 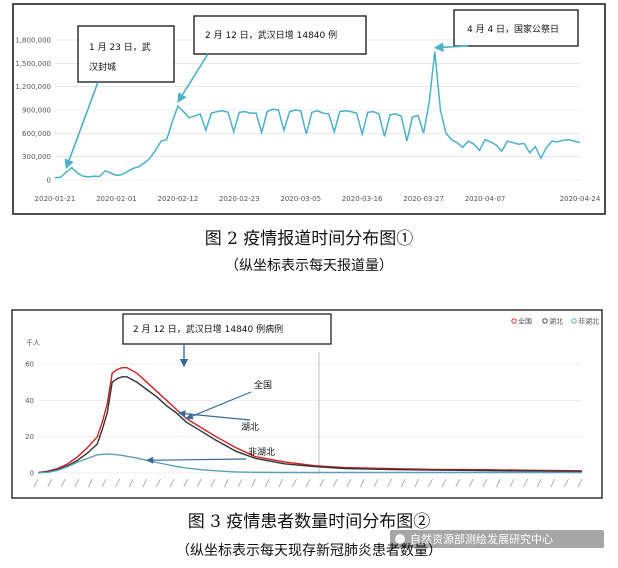 I want to click on chart2-y-ticks: 0 20 40 60, so click(x=29, y=419).